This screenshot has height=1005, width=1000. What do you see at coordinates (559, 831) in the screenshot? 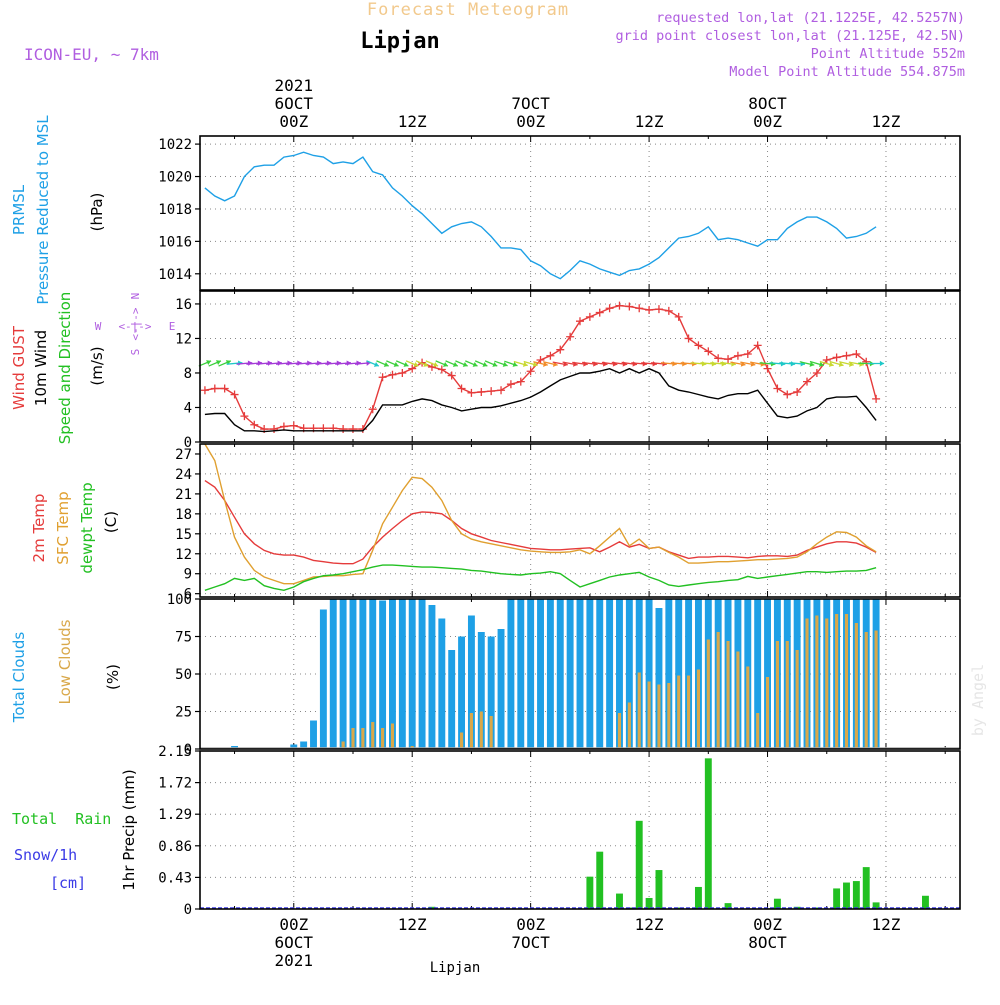
I see `precip-panel: 0 0.43 0.86 1.29 1.72 2.15` at bounding box center [559, 831].